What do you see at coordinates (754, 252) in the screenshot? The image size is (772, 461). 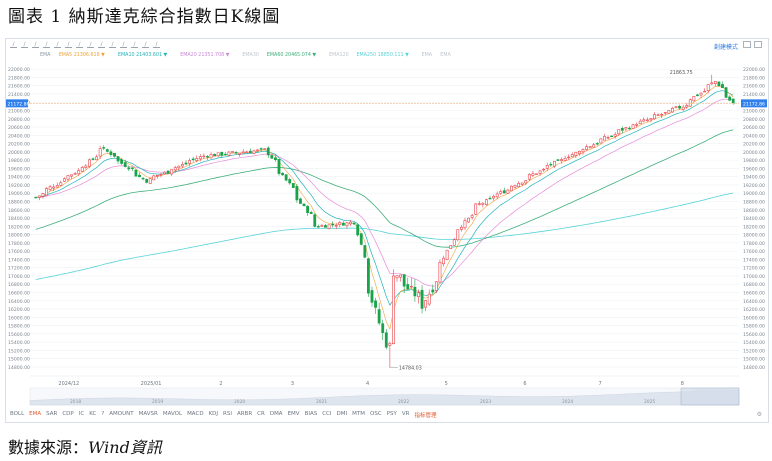 I see `y-tick-label-right: 17600.00` at bounding box center [754, 252].